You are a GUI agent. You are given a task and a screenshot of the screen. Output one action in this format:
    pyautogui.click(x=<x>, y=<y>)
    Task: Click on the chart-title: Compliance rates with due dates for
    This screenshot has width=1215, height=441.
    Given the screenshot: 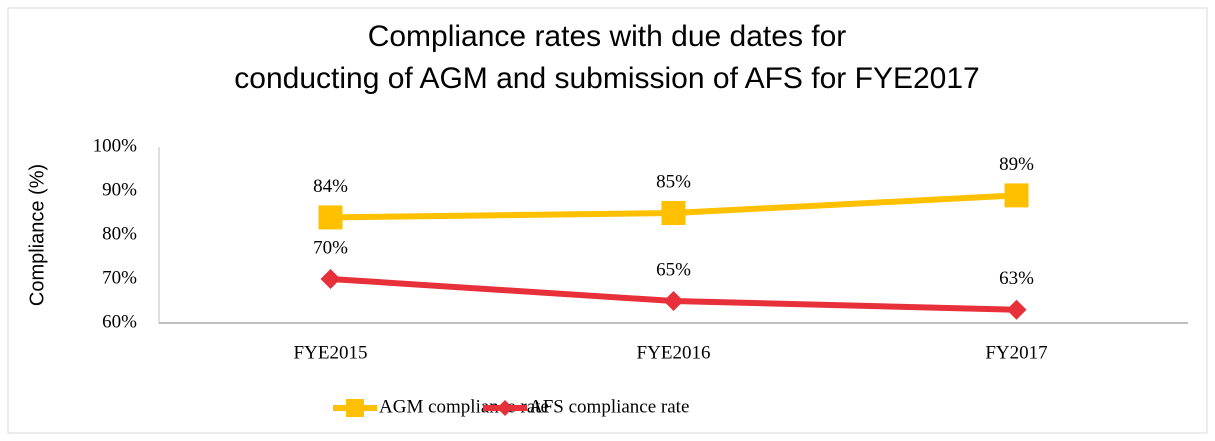 What is the action you would take?
    pyautogui.click(x=607, y=36)
    